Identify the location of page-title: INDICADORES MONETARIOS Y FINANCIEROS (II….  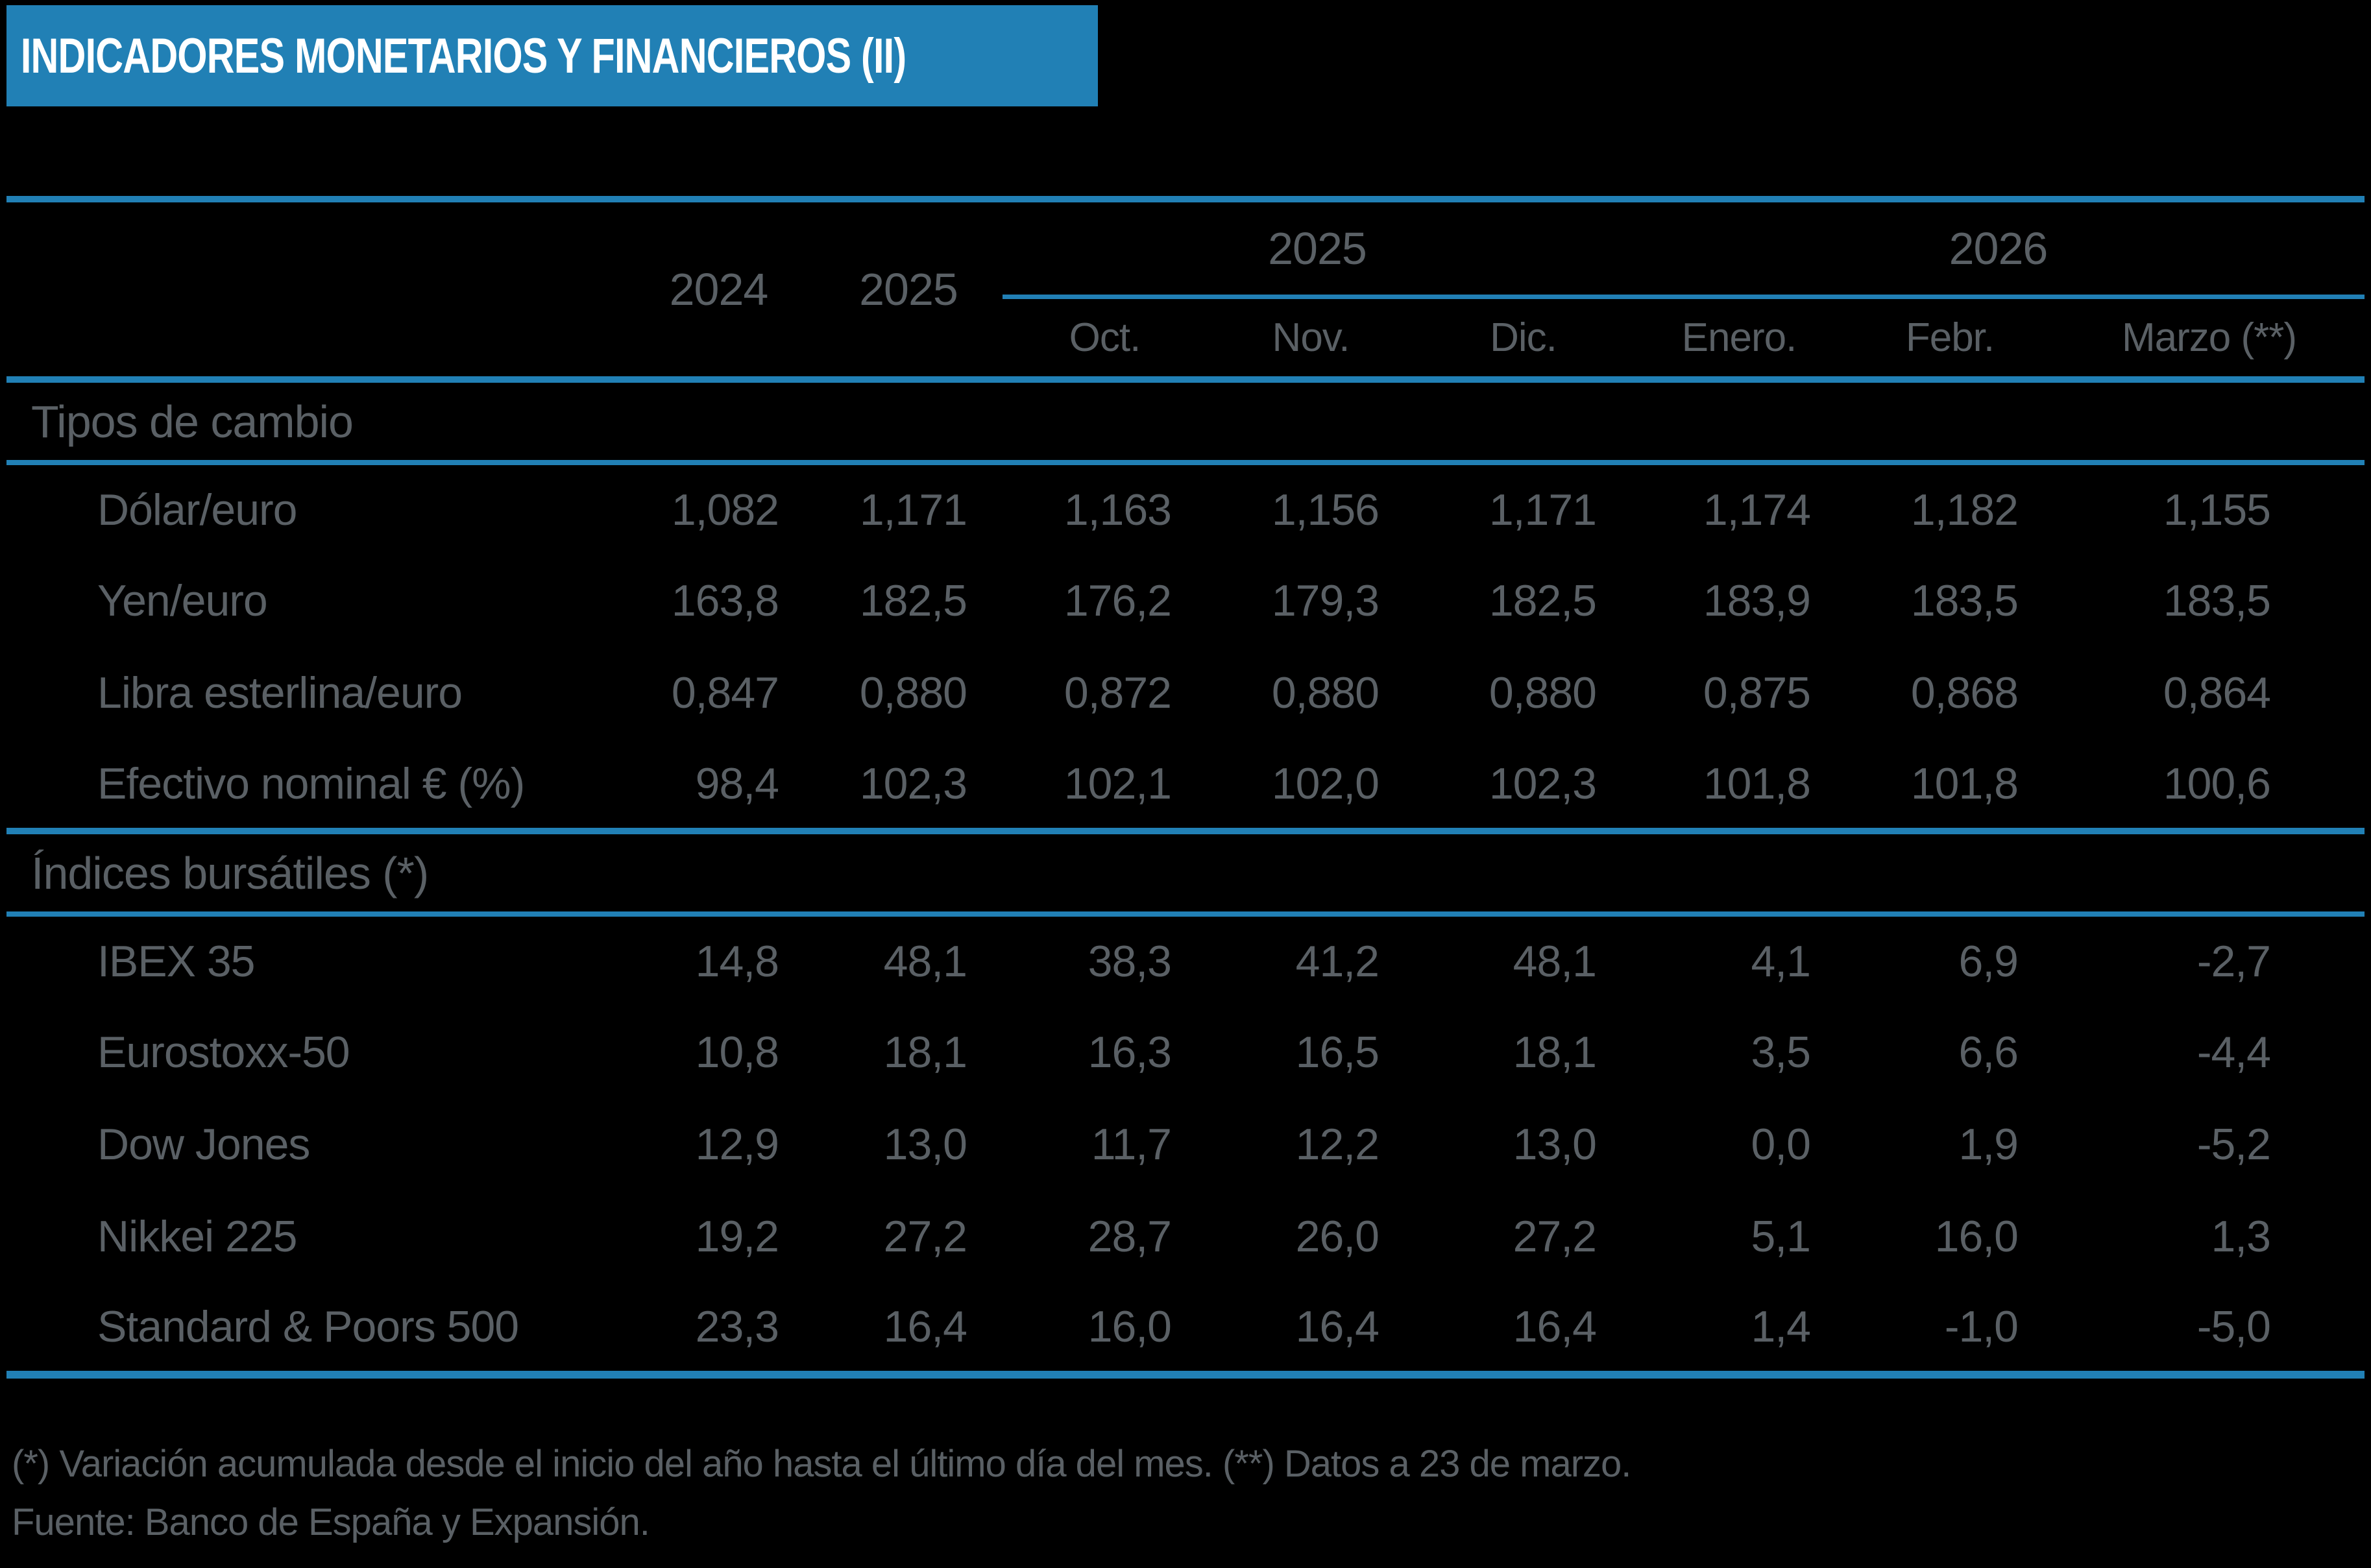
(463, 56).